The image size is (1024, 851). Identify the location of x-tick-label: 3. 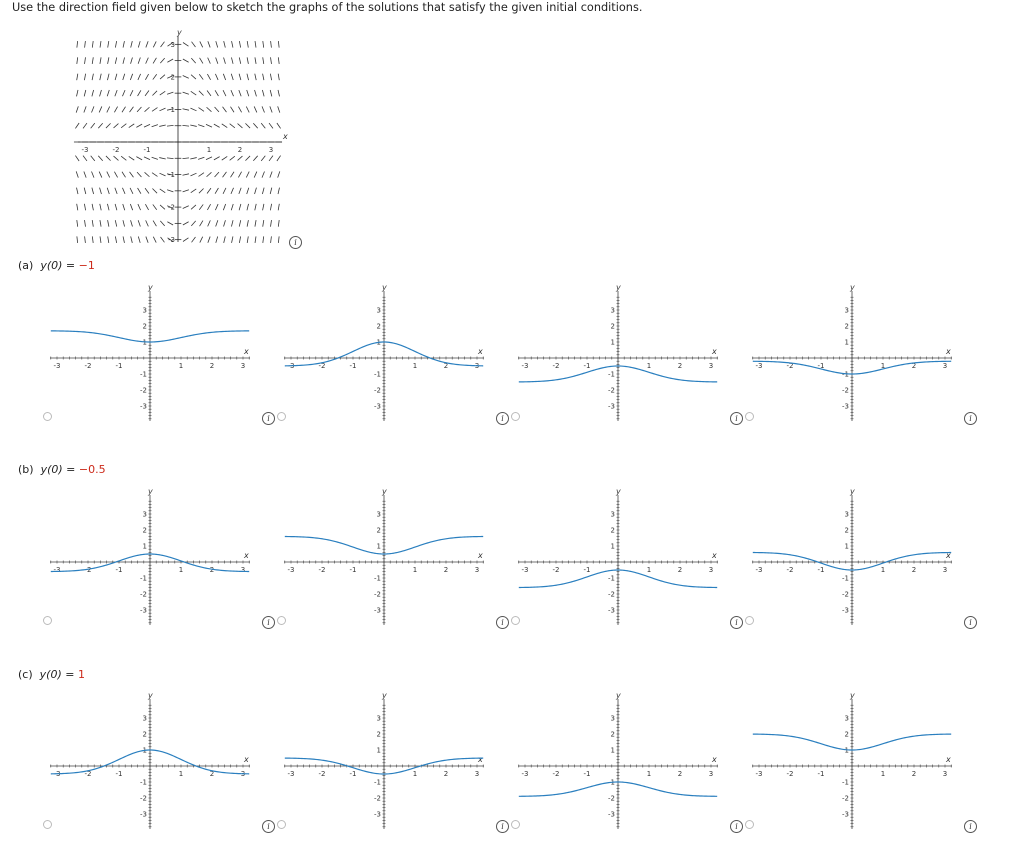
(711, 570).